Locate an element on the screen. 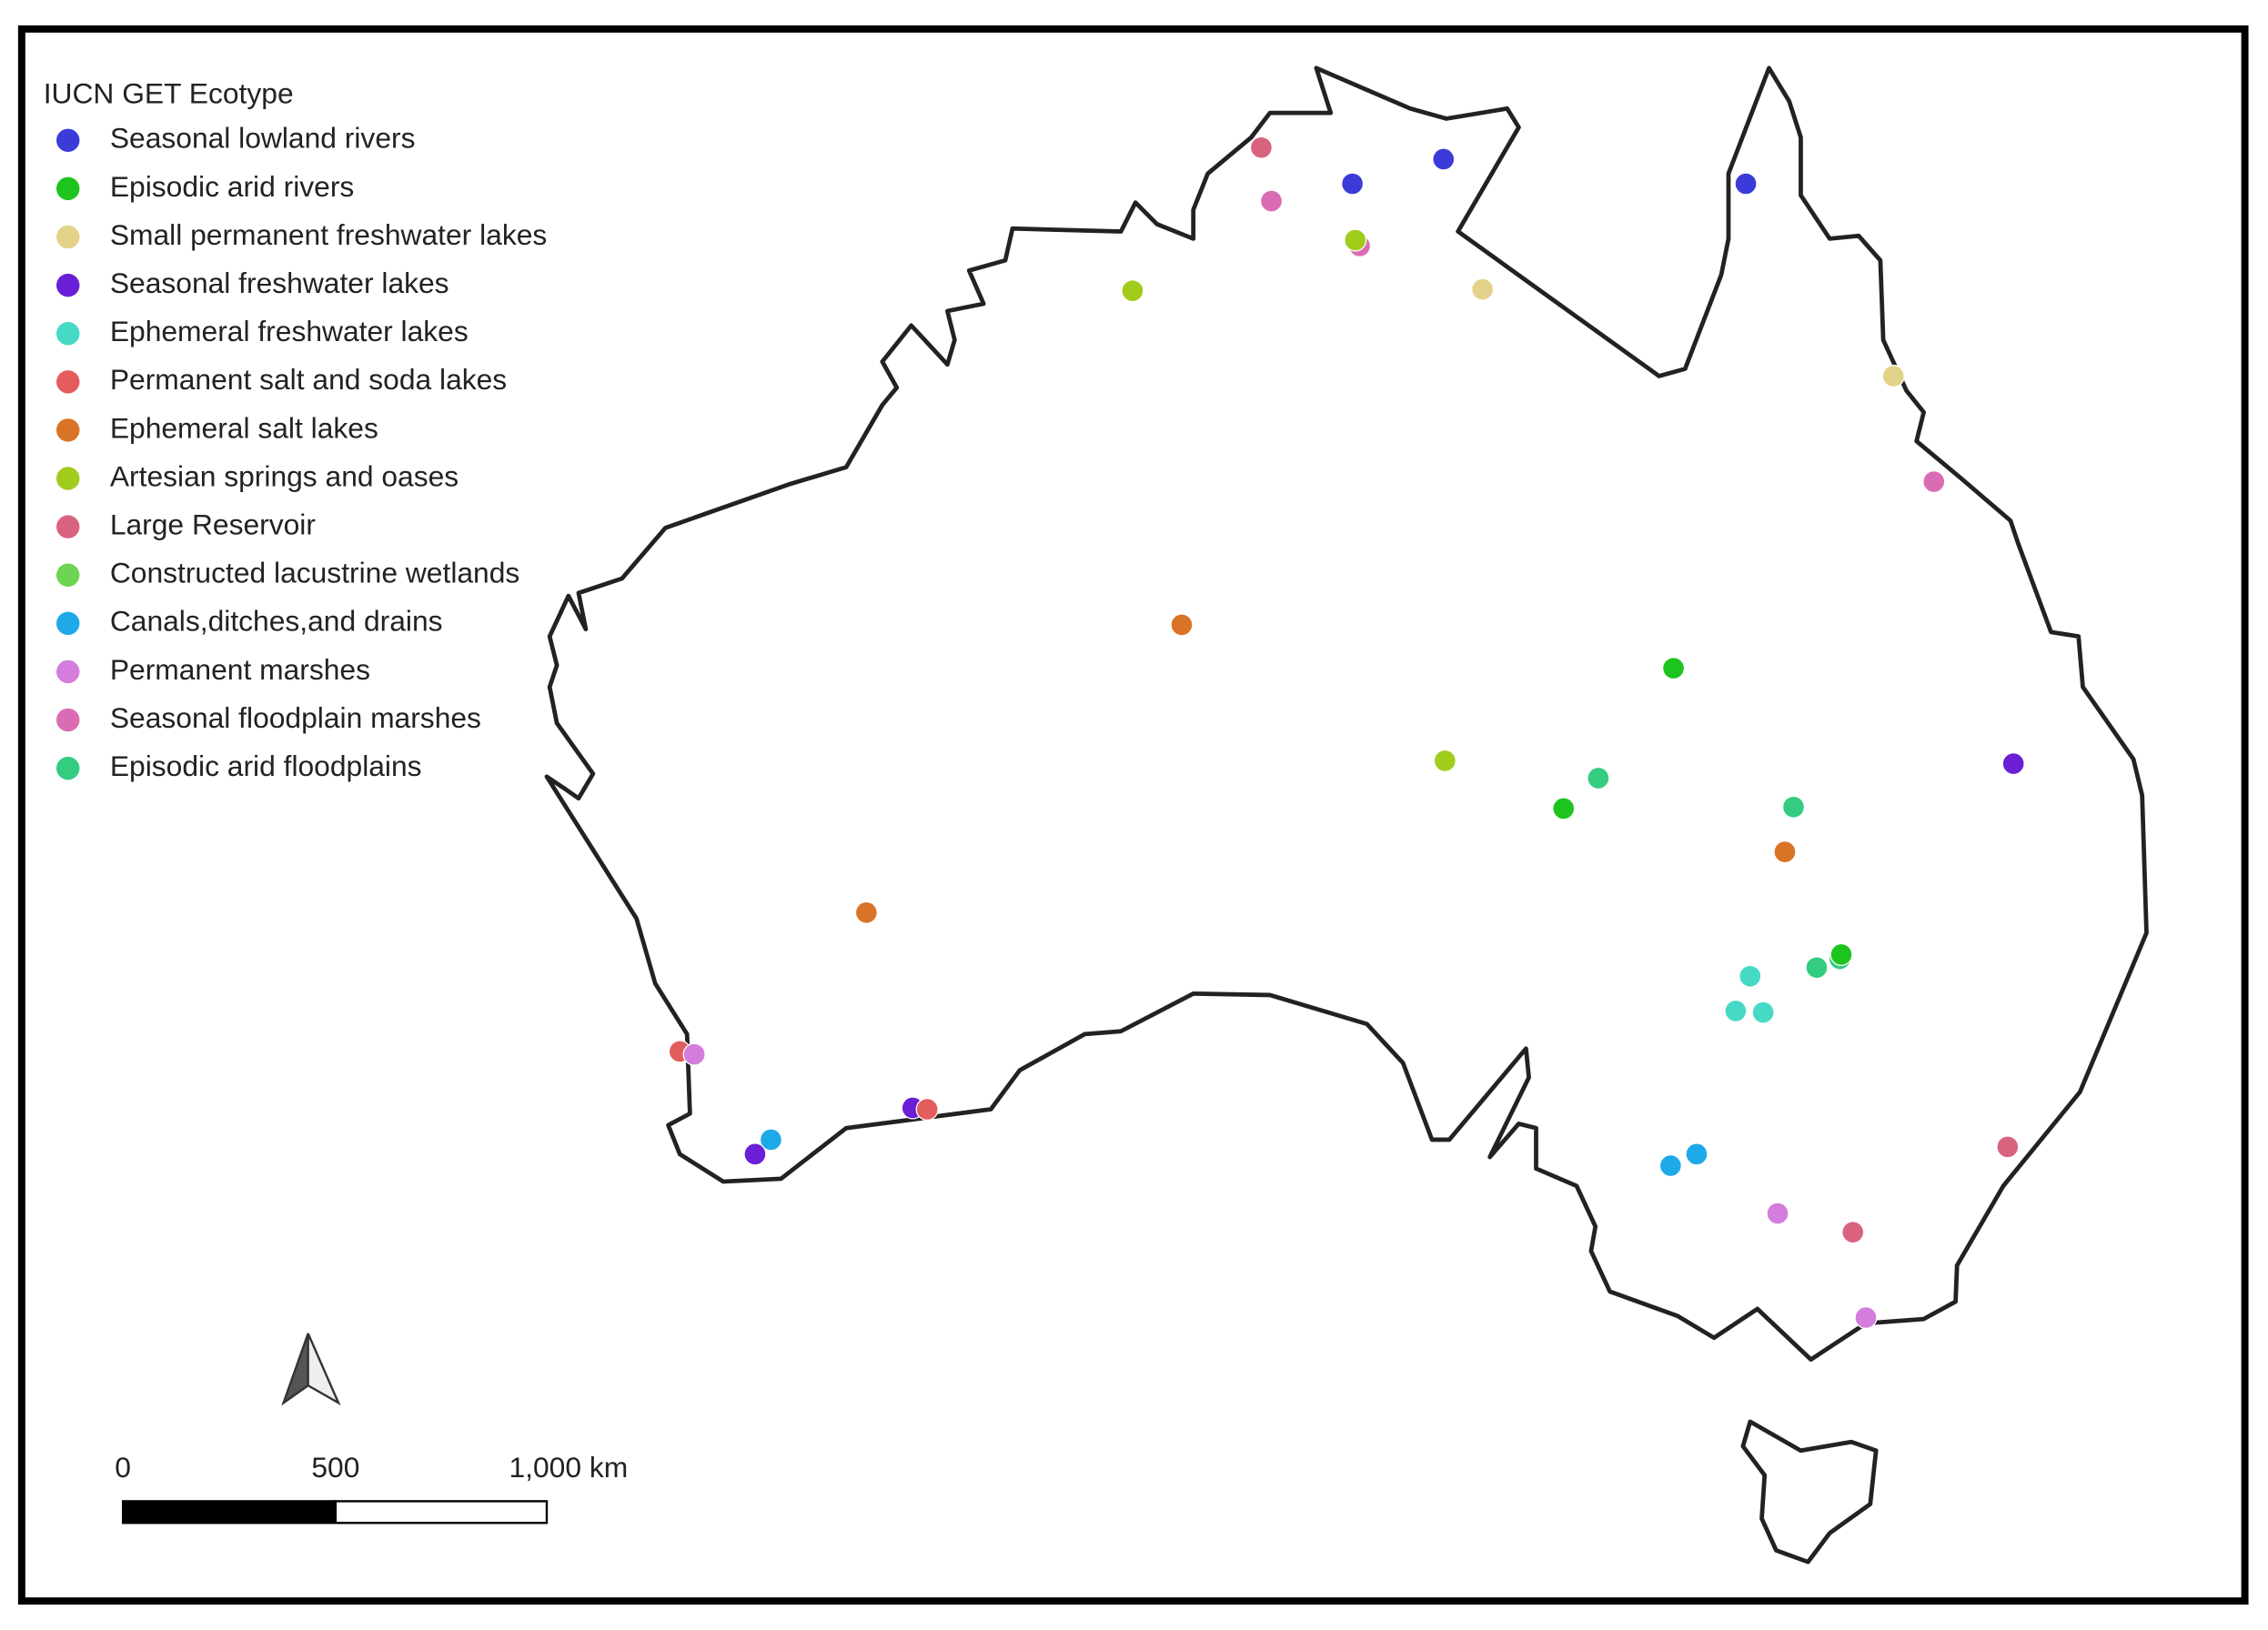  legend-label: Permanent marshes is located at coordinates (240, 669).